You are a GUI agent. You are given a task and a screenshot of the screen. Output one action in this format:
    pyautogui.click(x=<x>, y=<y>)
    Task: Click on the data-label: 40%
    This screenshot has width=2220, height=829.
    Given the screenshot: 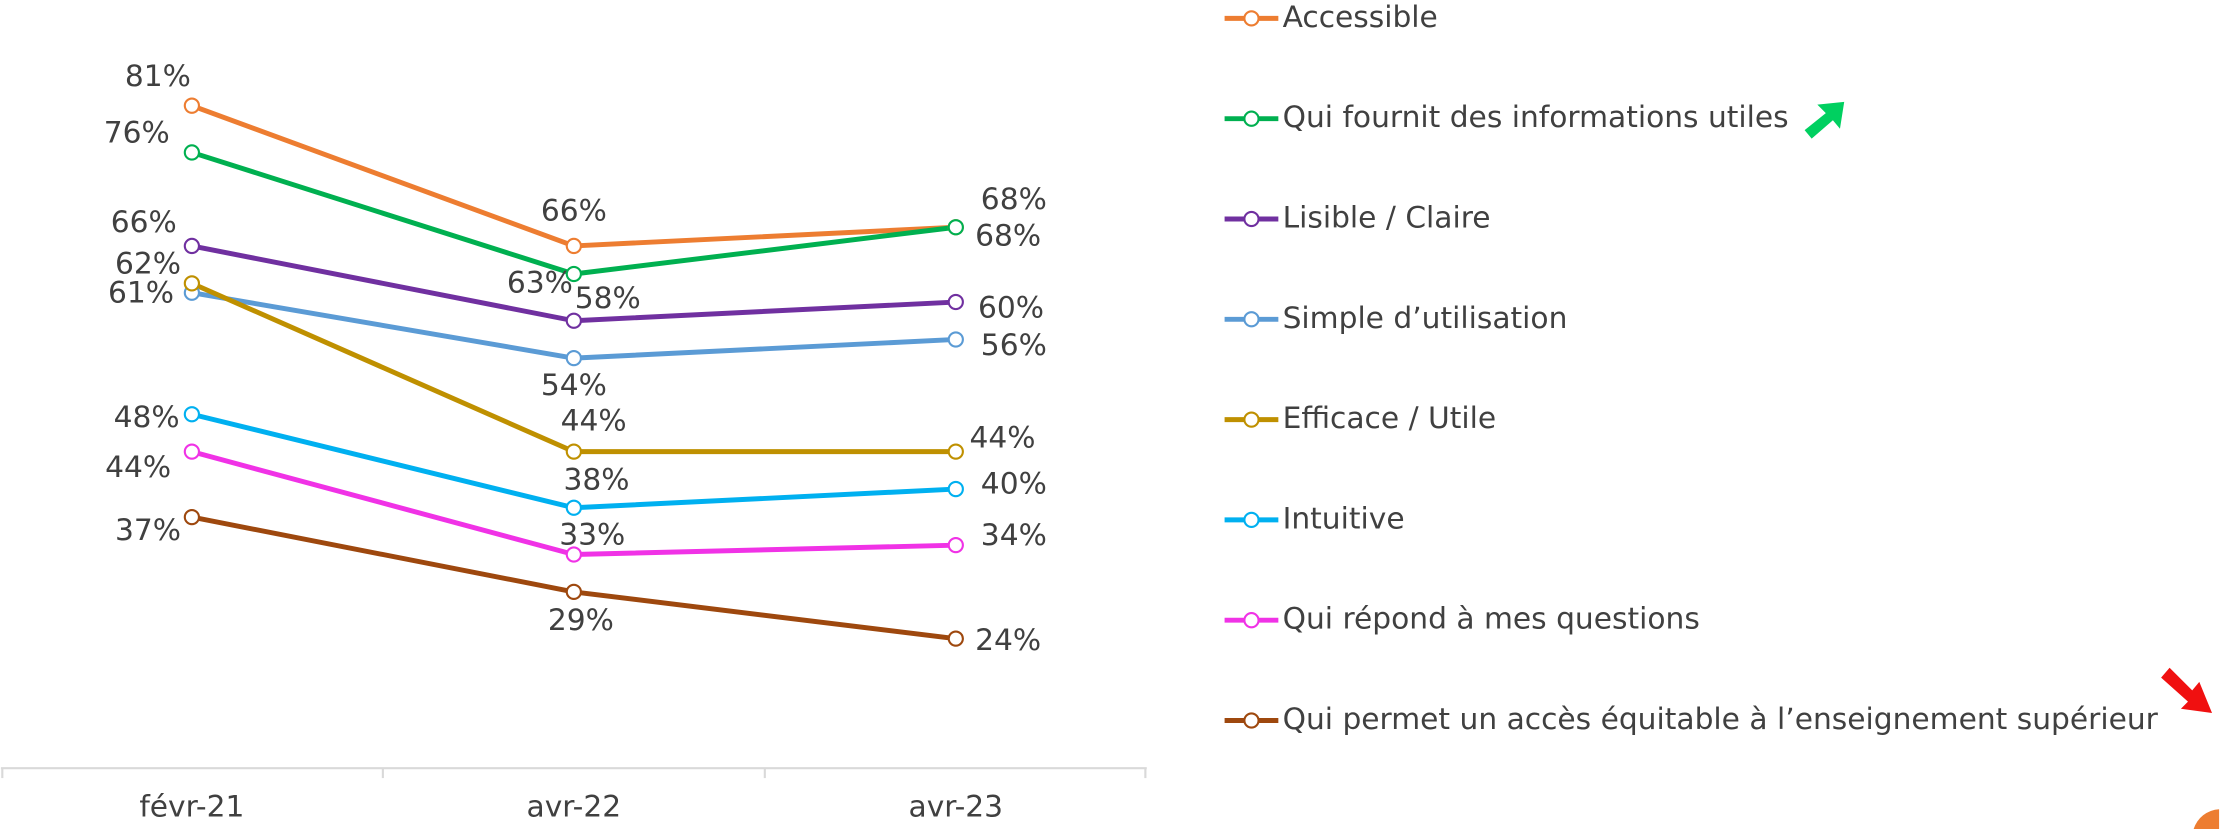 What is the action you would take?
    pyautogui.click(x=1014, y=483)
    